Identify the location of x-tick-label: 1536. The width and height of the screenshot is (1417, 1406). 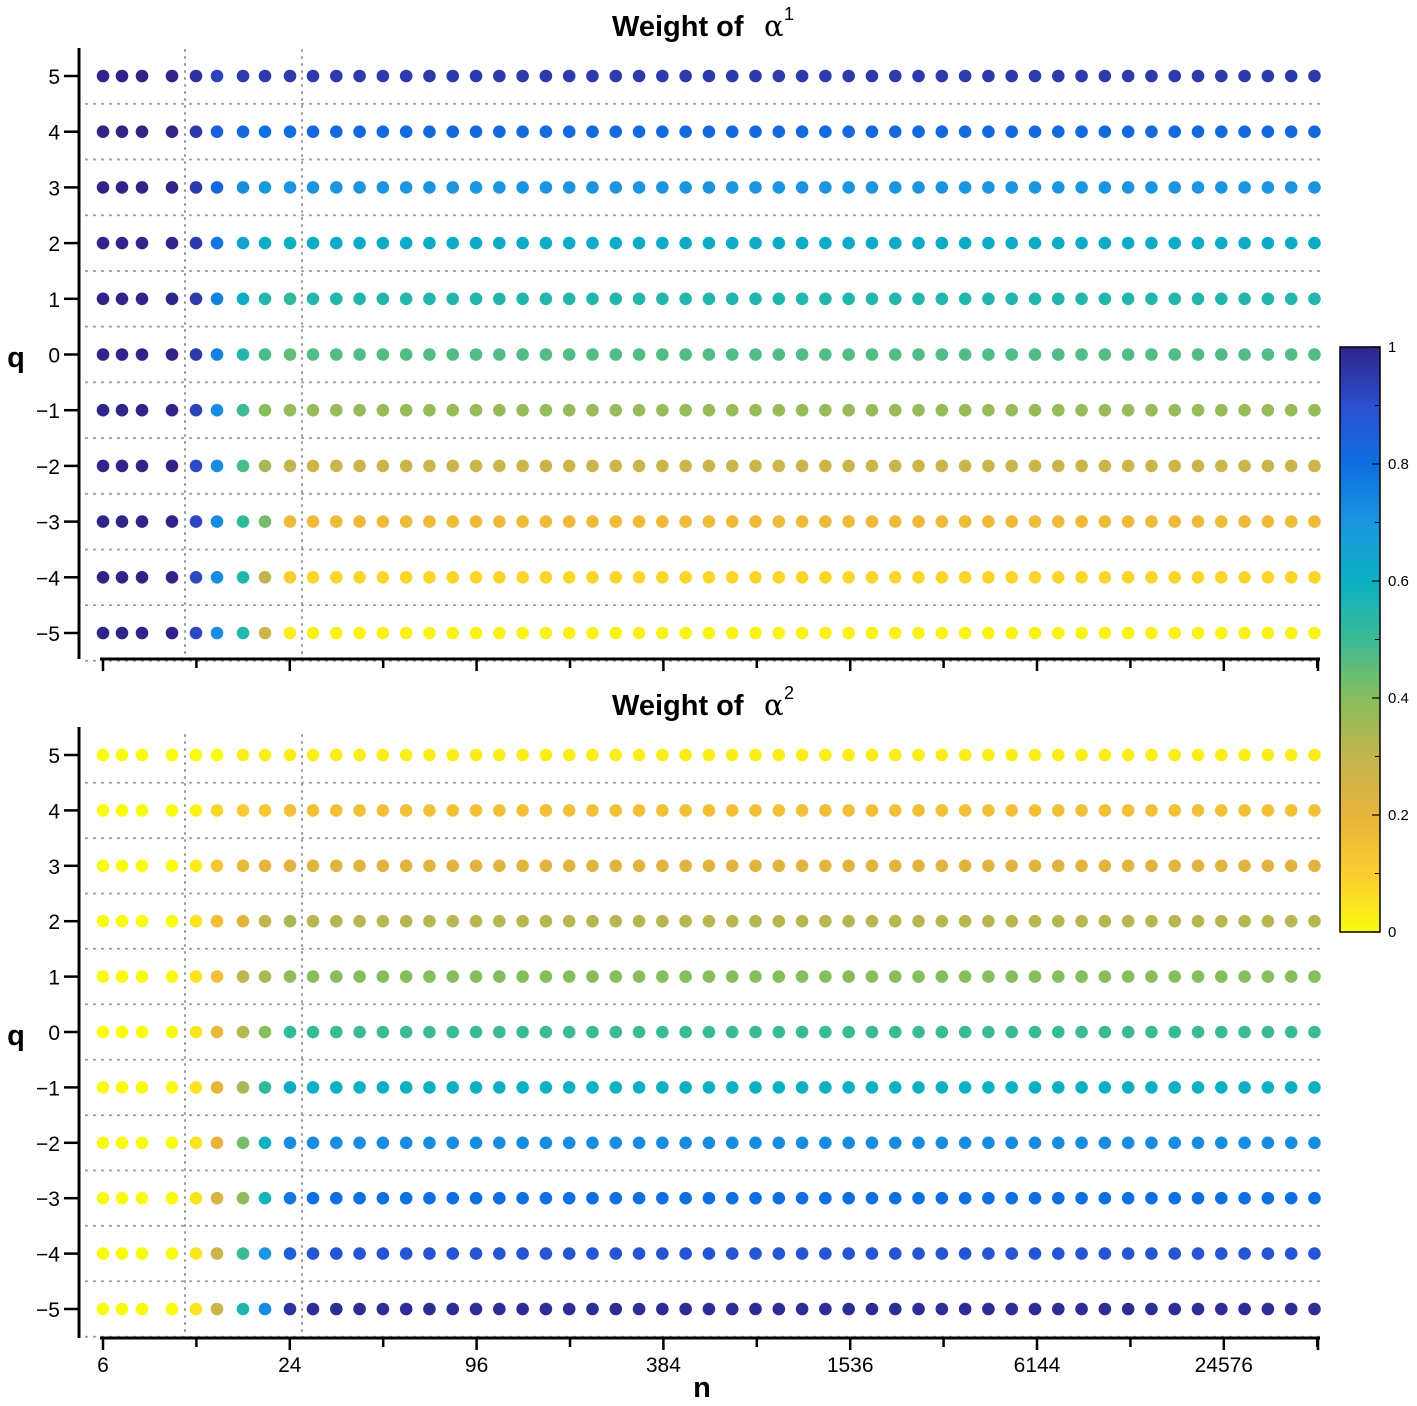
(850, 1365).